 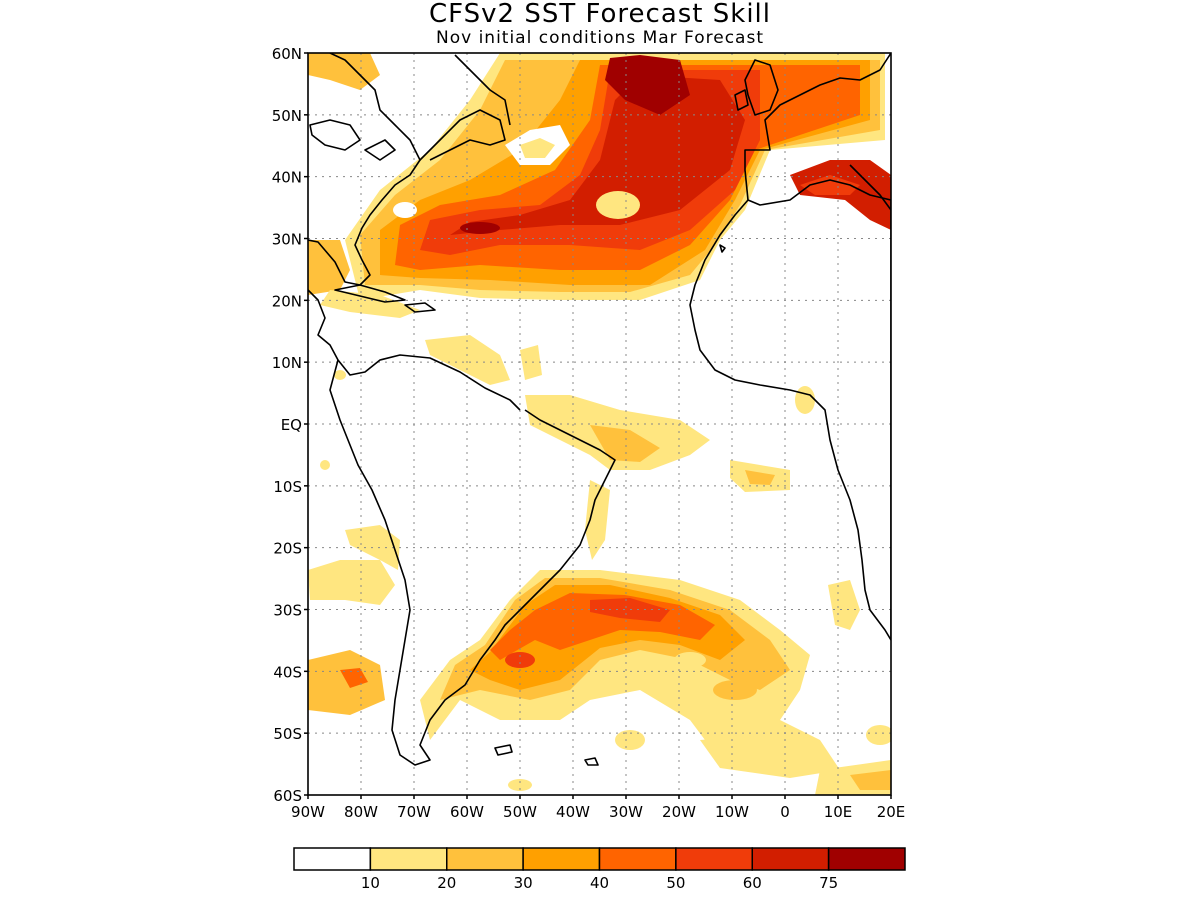 What do you see at coordinates (335, 135) in the screenshot?
I see `coast-great-lakes` at bounding box center [335, 135].